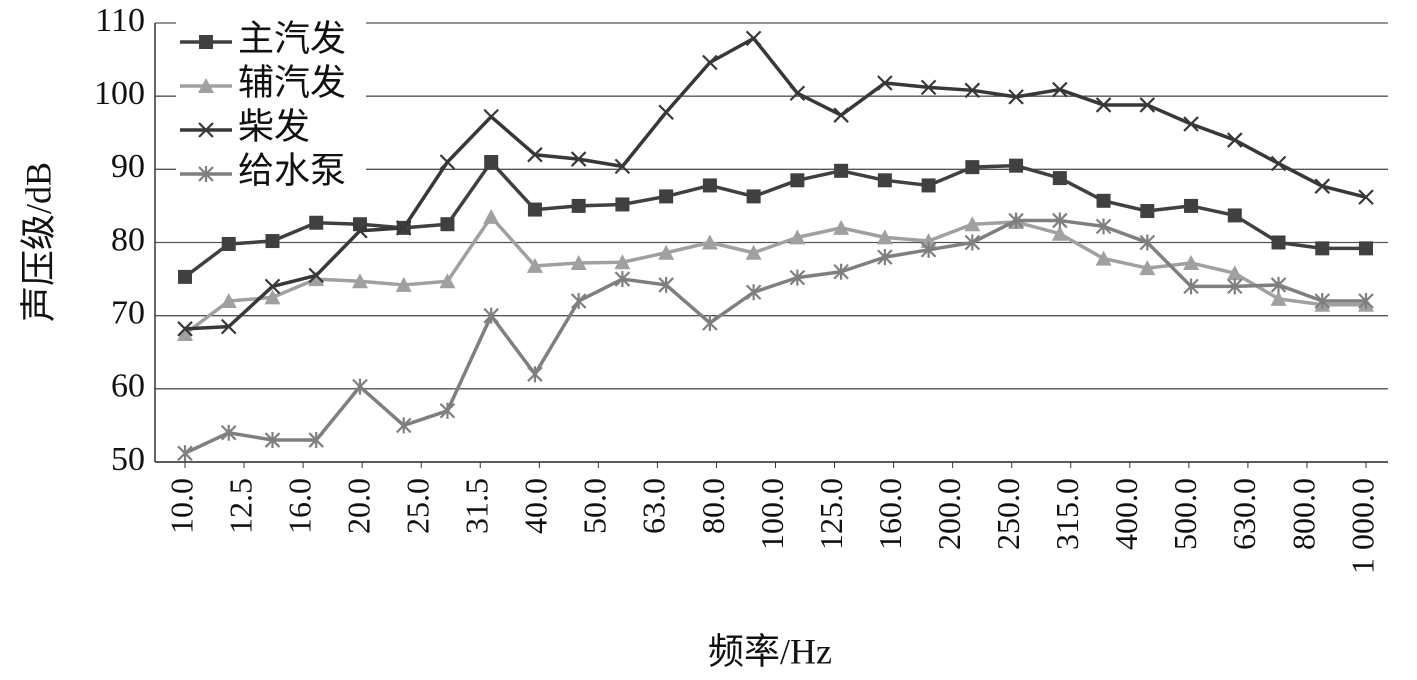  What do you see at coordinates (831, 514) in the screenshot?
I see `x-tick-label: 125.0` at bounding box center [831, 514].